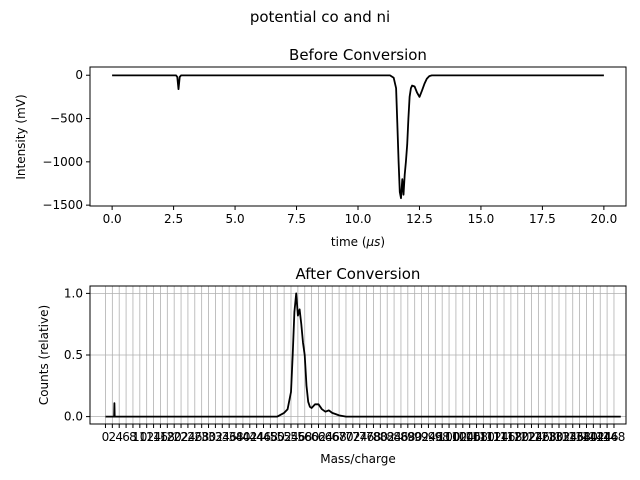  What do you see at coordinates (201, 437) in the screenshot?
I see `subplot2-xtick-label: 28` at bounding box center [201, 437].